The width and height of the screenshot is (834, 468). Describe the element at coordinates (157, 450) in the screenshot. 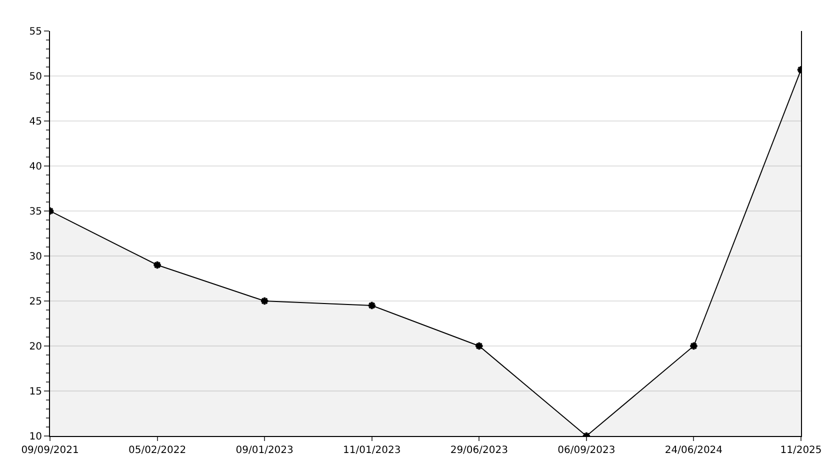

I see `x-tick-label: 05/02/2022` at that location.